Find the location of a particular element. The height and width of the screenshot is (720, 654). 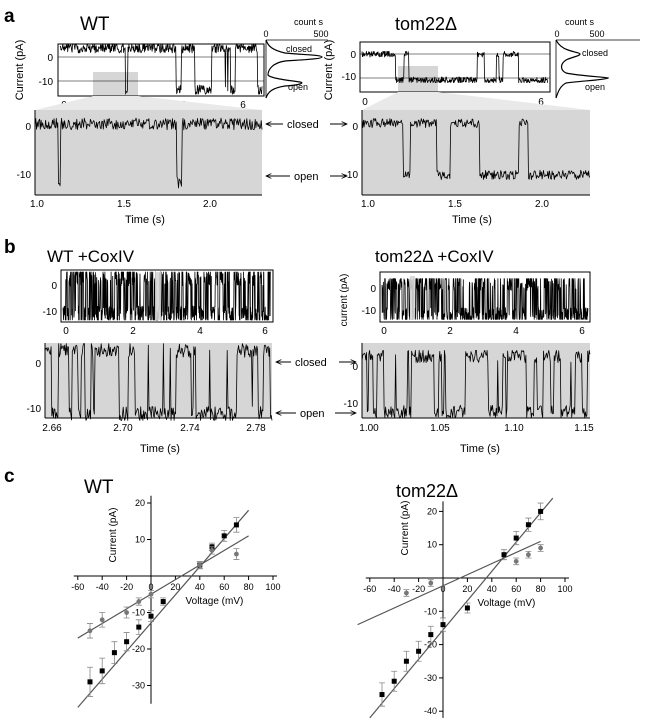

panel-b-wt-zoom-trace is located at coordinates (158, 382).